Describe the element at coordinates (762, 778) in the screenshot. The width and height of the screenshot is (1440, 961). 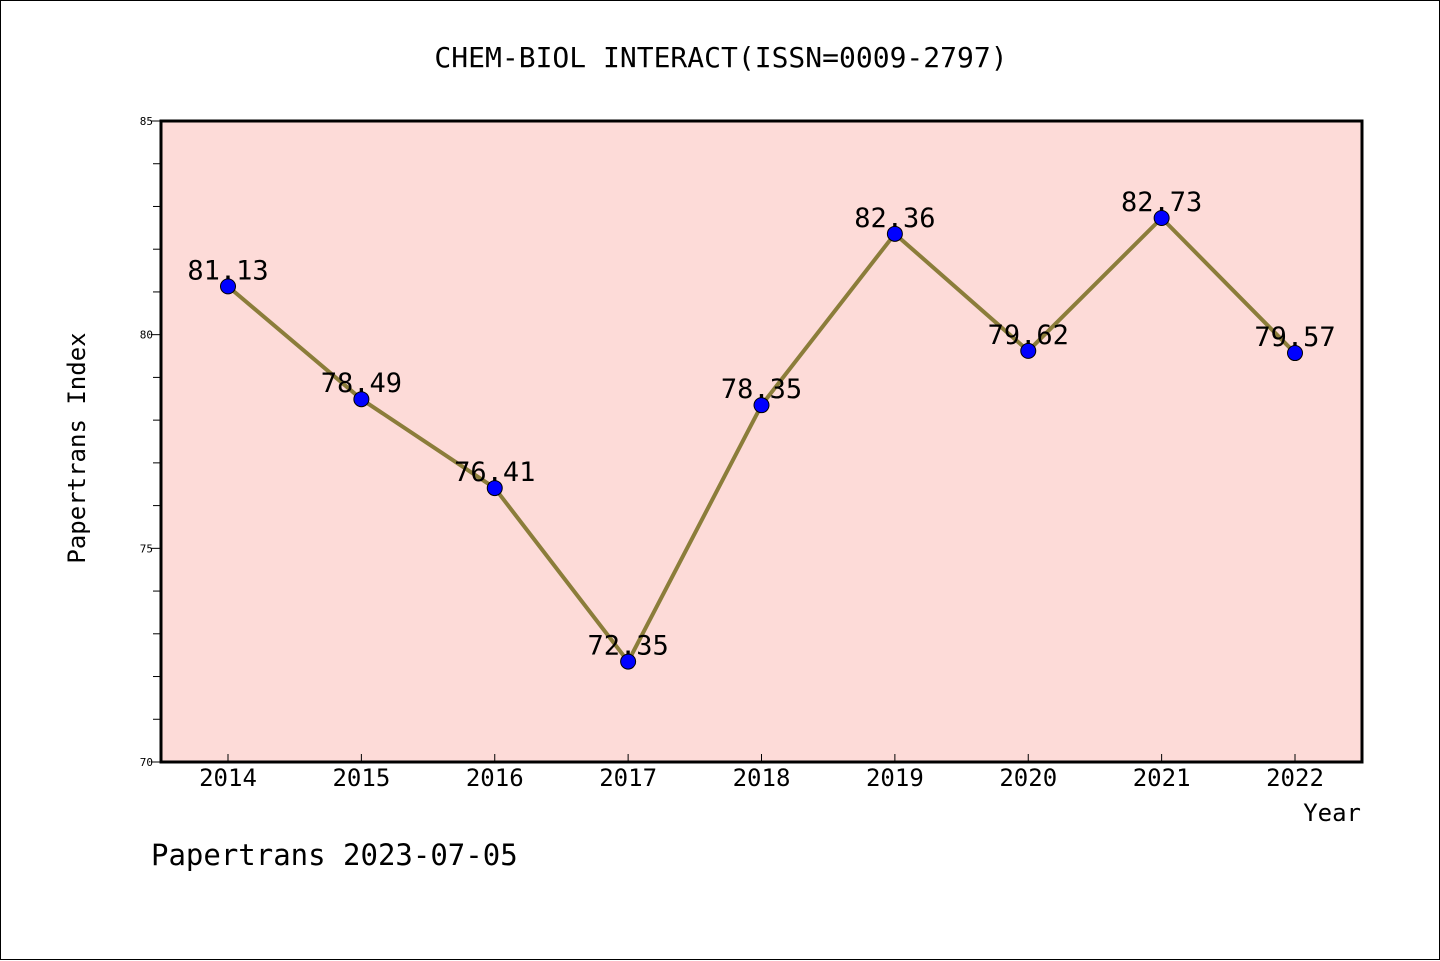
I see `x-tick-label: 2018` at that location.